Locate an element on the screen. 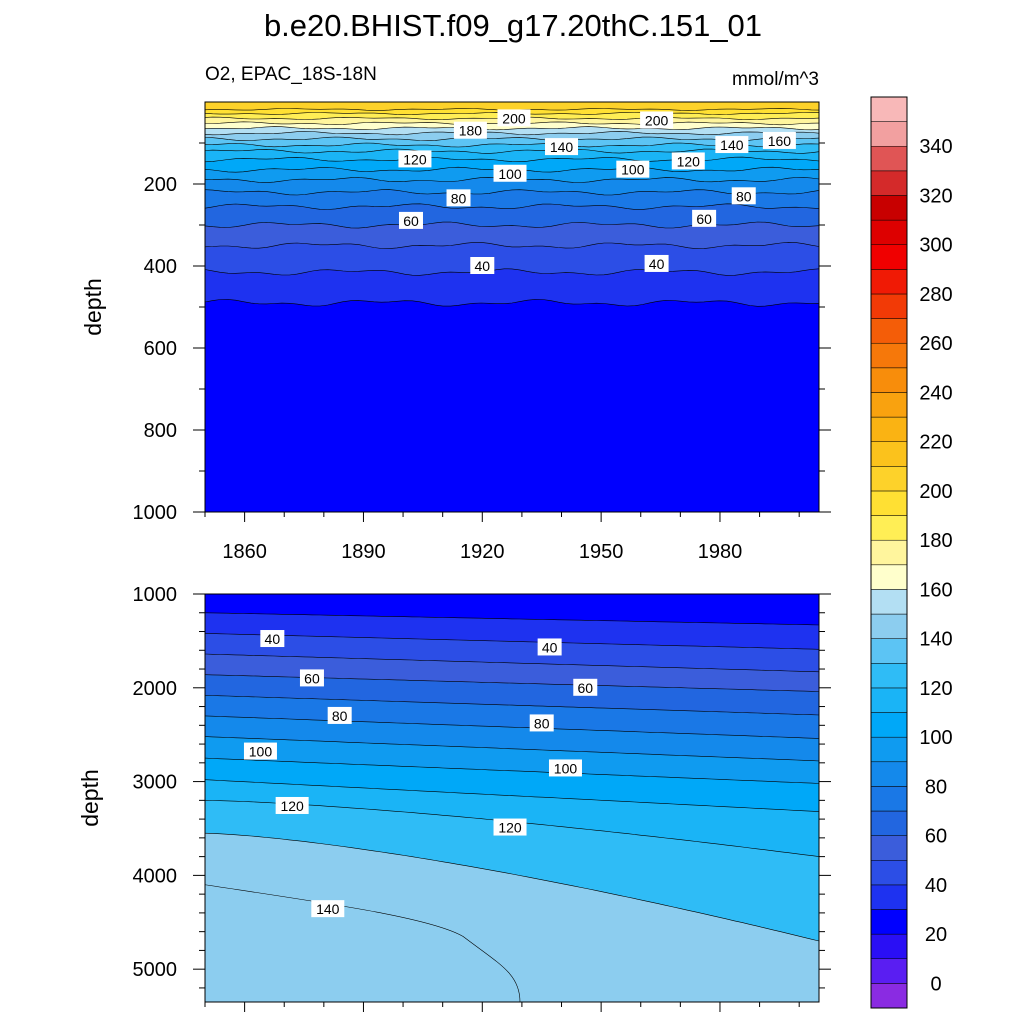 This screenshot has height=1024, width=1024. lower-contour-label: 140 is located at coordinates (328, 909).